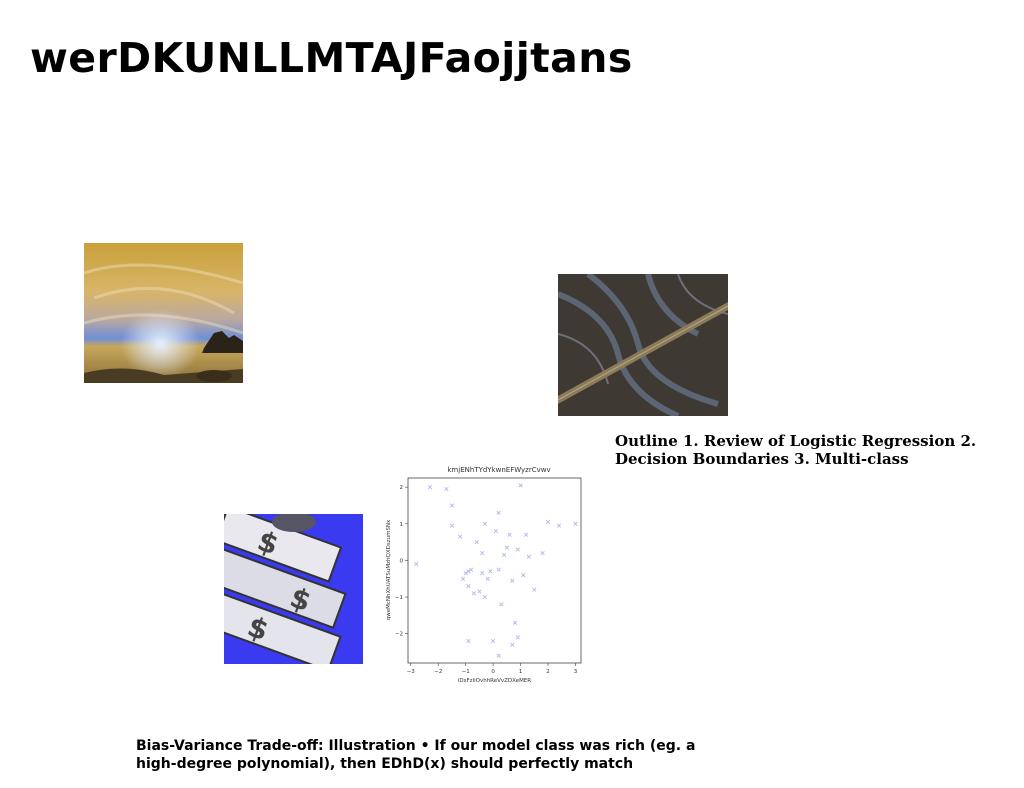 The image size is (1024, 788). I want to click on y-tick-label: −1, so click(399, 598).